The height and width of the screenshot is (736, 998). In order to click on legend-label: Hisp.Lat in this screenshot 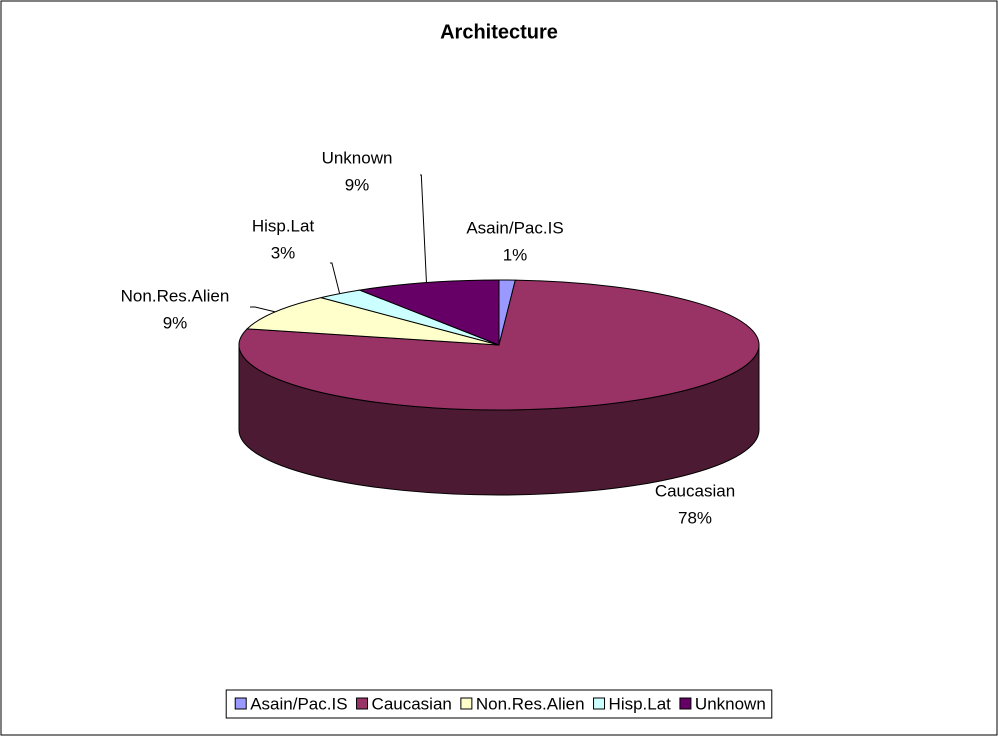, I will do `click(640, 703)`.